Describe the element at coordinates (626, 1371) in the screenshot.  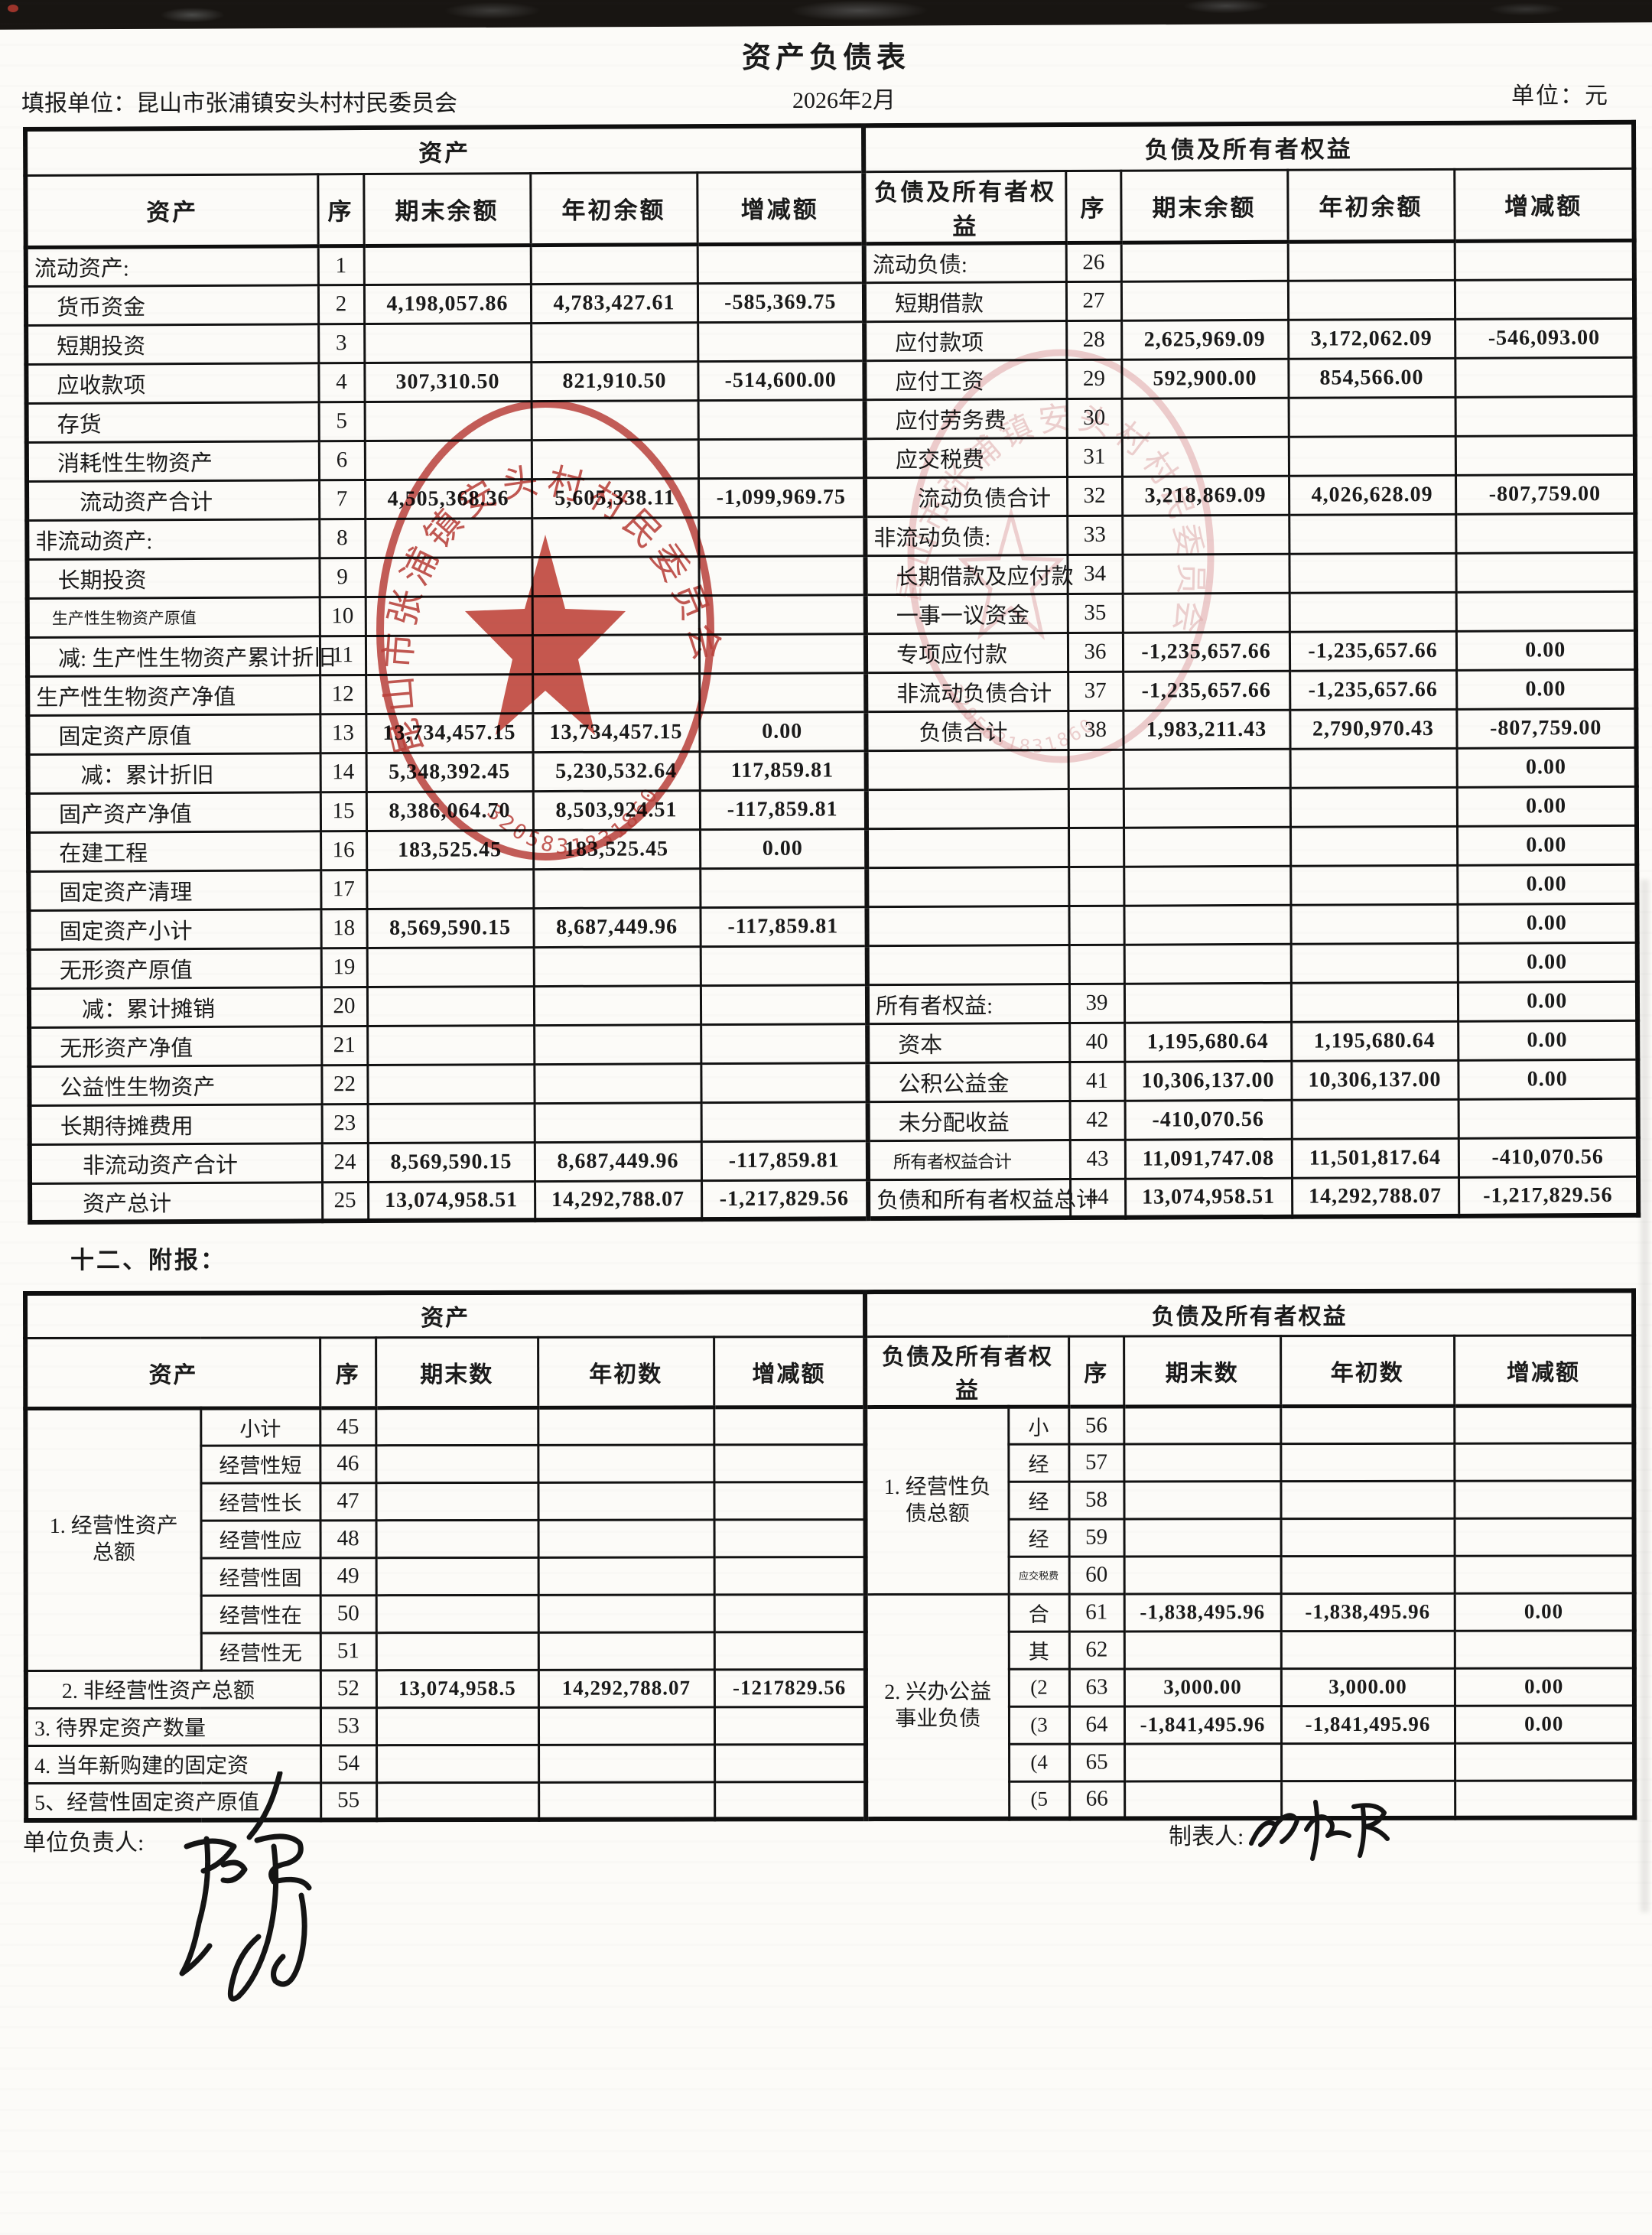
I see `appendix-col-asset-beginning: 年初数` at that location.